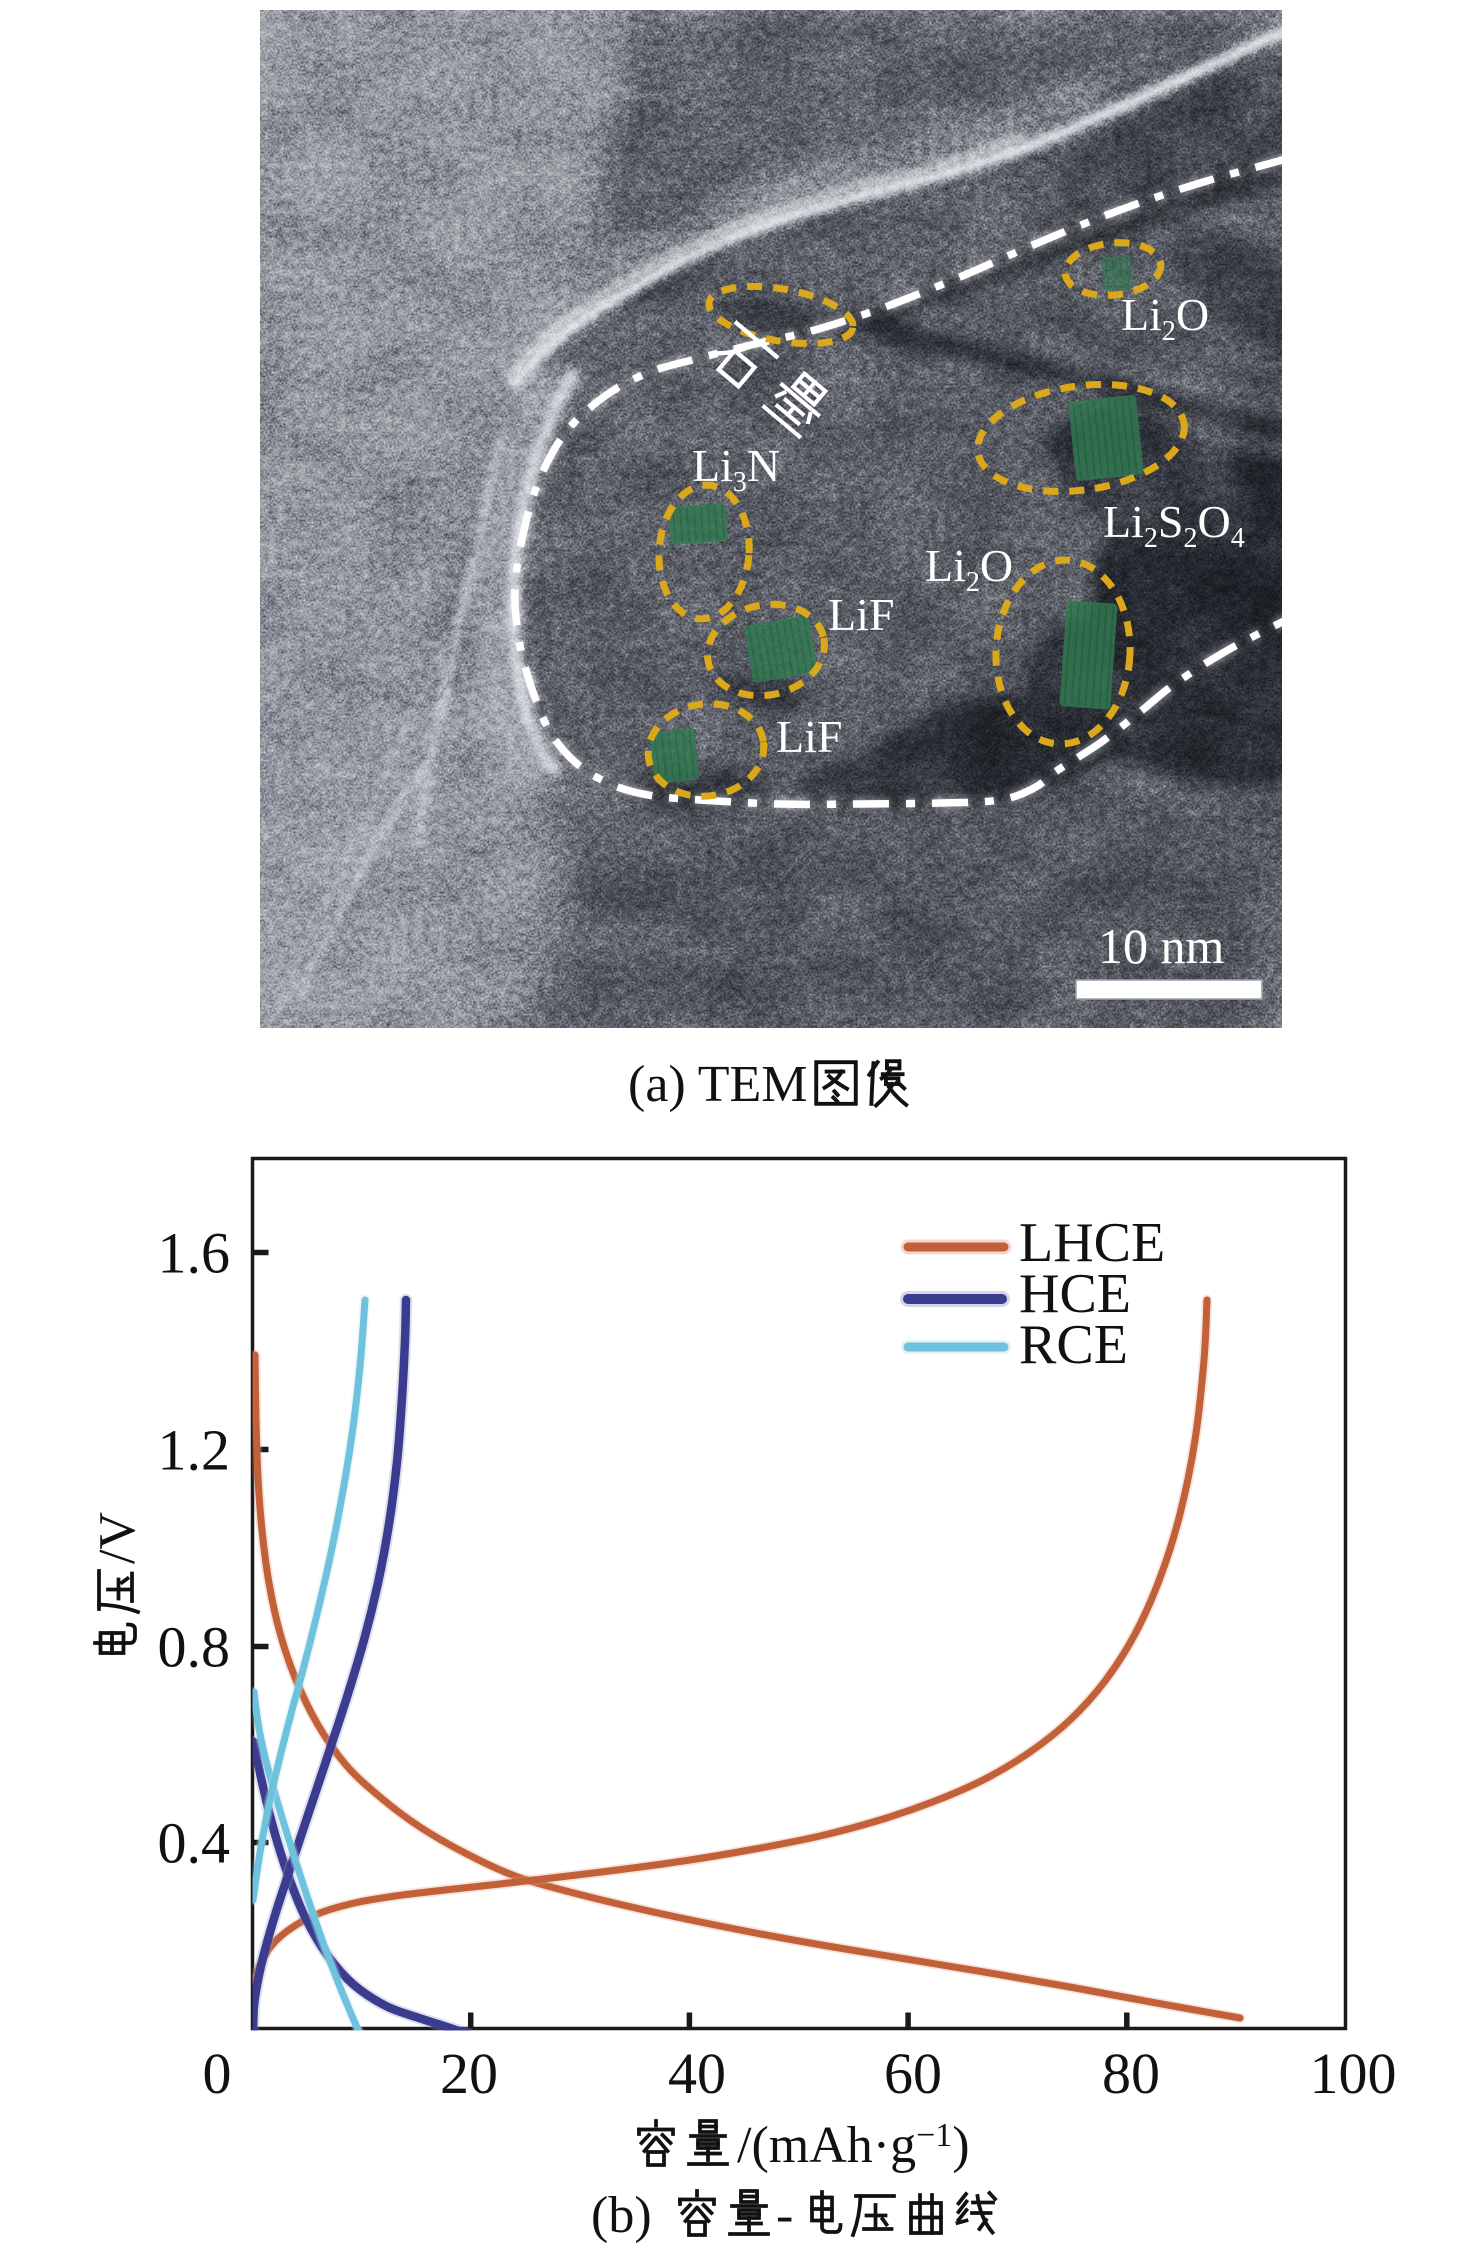 This screenshot has height=2249, width=1476. Describe the element at coordinates (1075, 1294) in the screenshot. I see `svg-text: HCE` at that location.